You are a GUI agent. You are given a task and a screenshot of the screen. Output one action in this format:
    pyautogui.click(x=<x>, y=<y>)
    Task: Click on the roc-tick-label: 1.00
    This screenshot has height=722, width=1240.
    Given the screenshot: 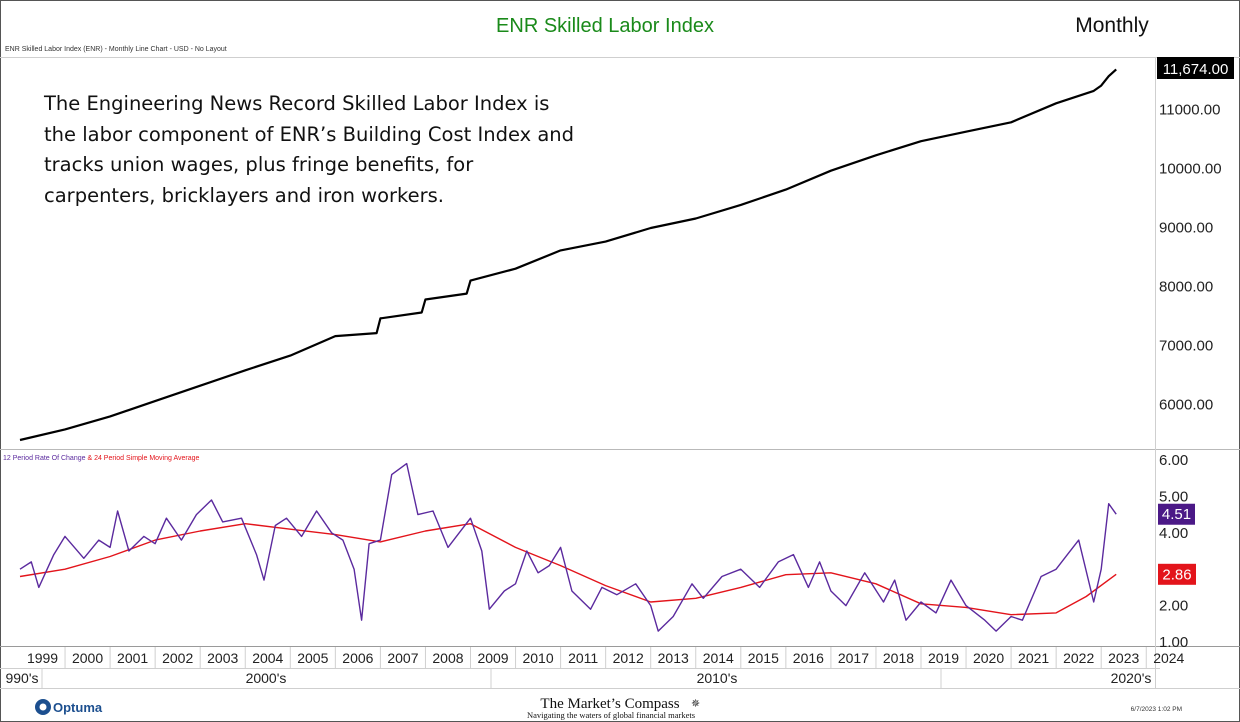 What is the action you would take?
    pyautogui.click(x=1173, y=642)
    